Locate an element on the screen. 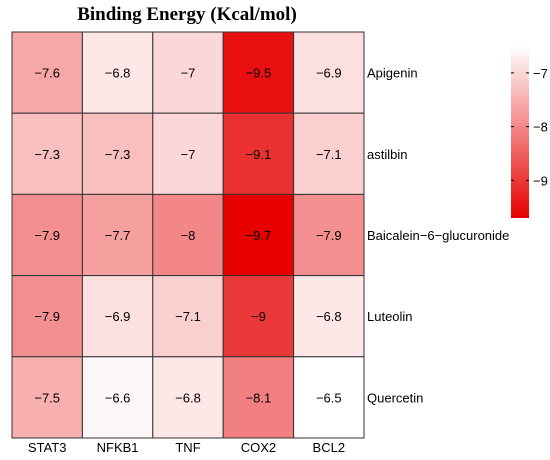 This screenshot has width=550, height=460. column-label: STAT3 is located at coordinates (47, 447).